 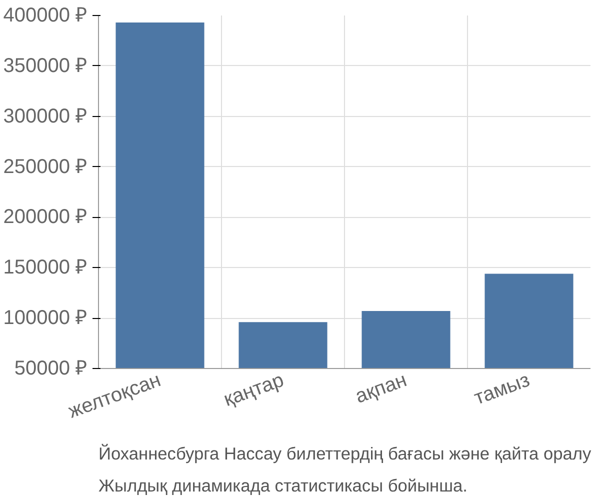 I want to click on y-tick-label: 150000 ₽, so click(x=45, y=267).